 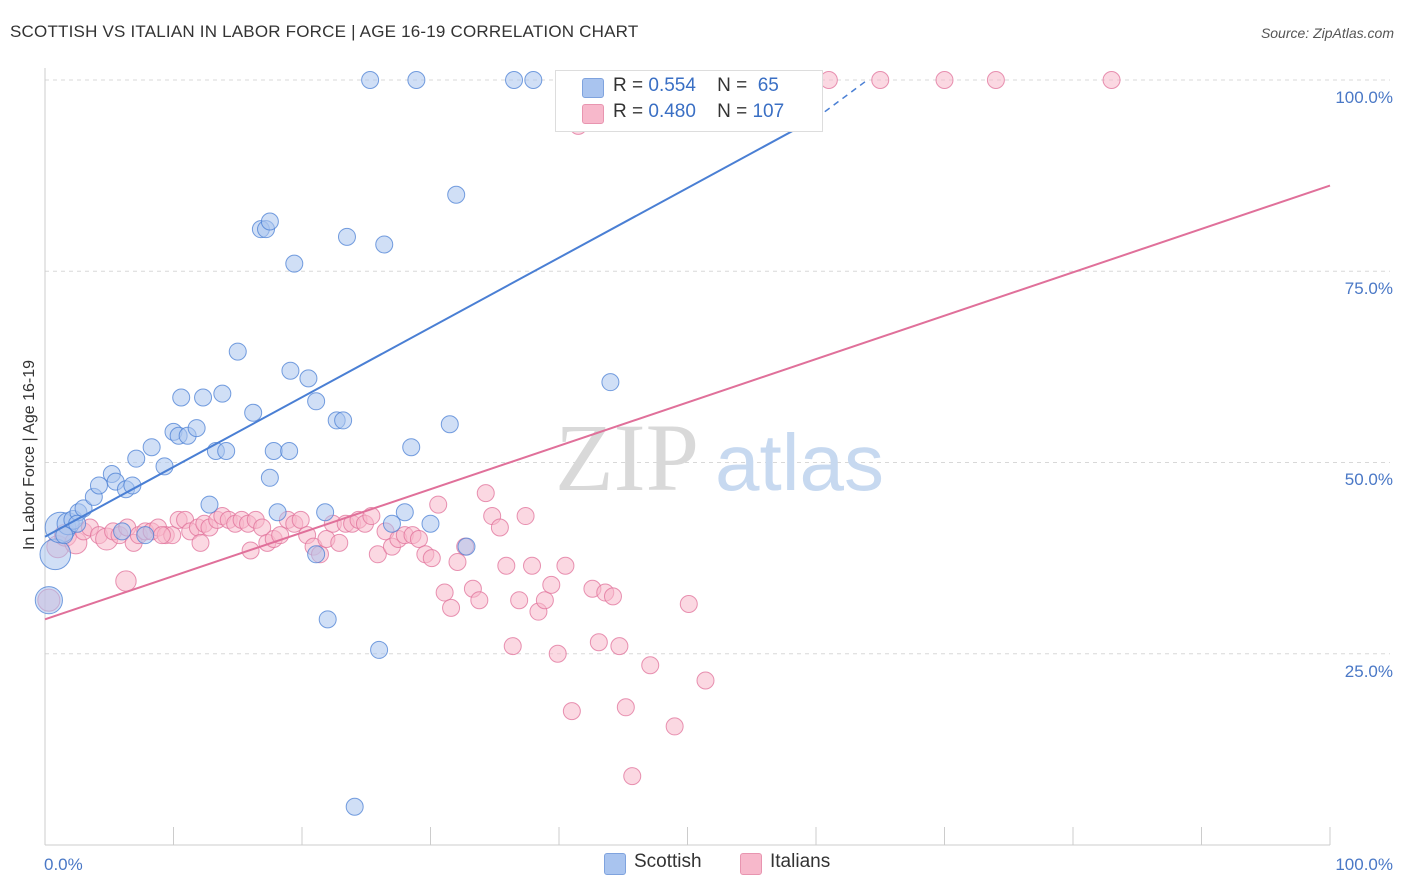 What do you see at coordinates (1327, 33) in the screenshot?
I see `source-label: Source: ZipAtlas.com` at bounding box center [1327, 33].